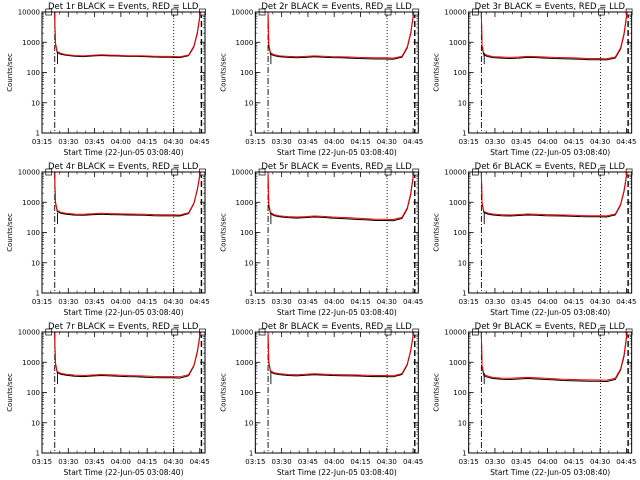 Image resolution: width=640 pixels, height=480 pixels. I want to click on chart-title: Det 2r BLACK = Events, RED = LLD, so click(336, 7).